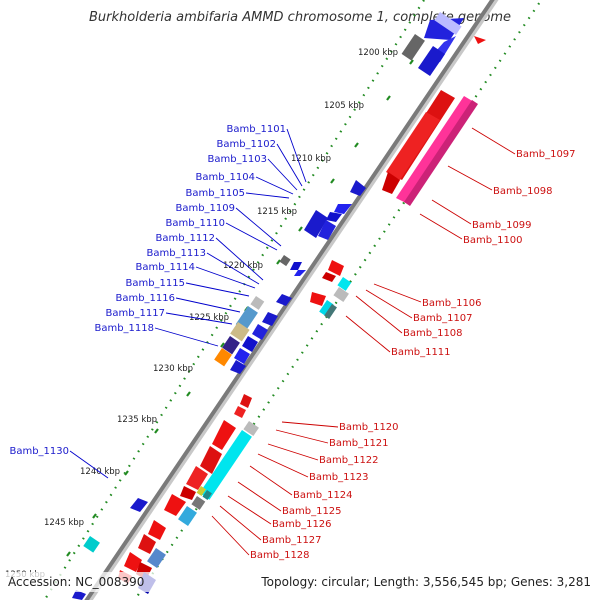 Image resolution: width=600 pixels, height=600 pixels. I want to click on tick-label: 1225 kbp, so click(209, 318).